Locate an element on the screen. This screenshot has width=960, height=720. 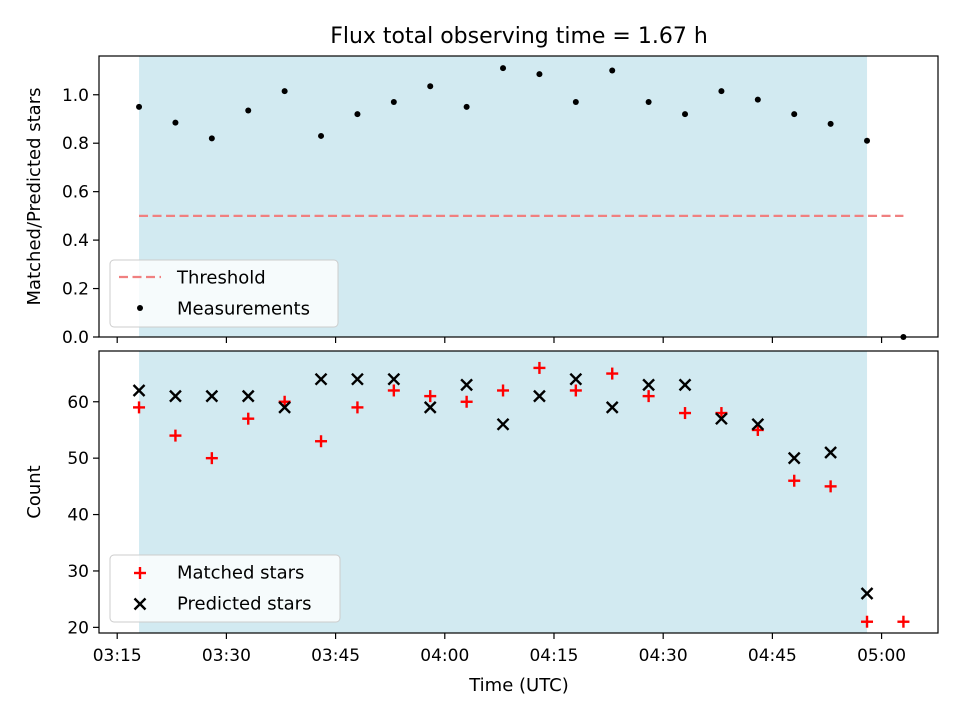
x-axis-label: Time (UTC) is located at coordinates (518, 685).